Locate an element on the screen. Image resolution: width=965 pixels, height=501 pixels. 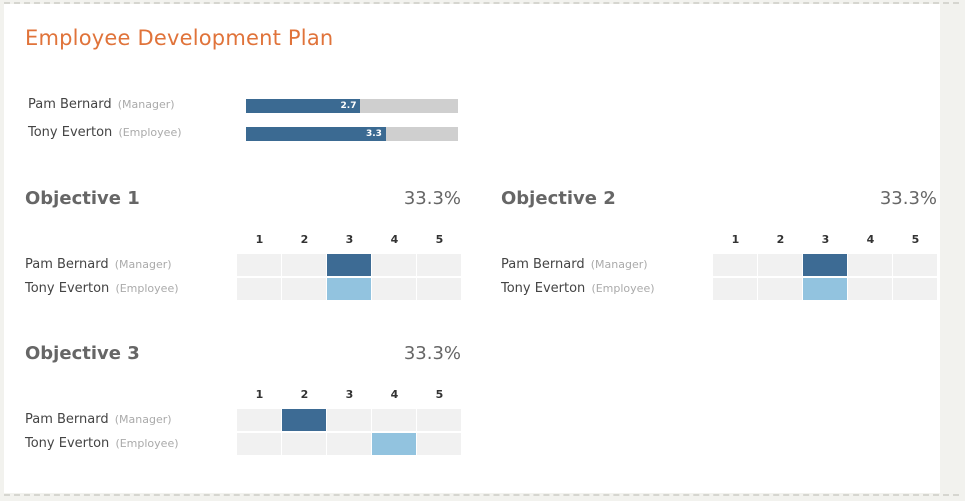
score-bar-track: 3.3 is located at coordinates (352, 134).